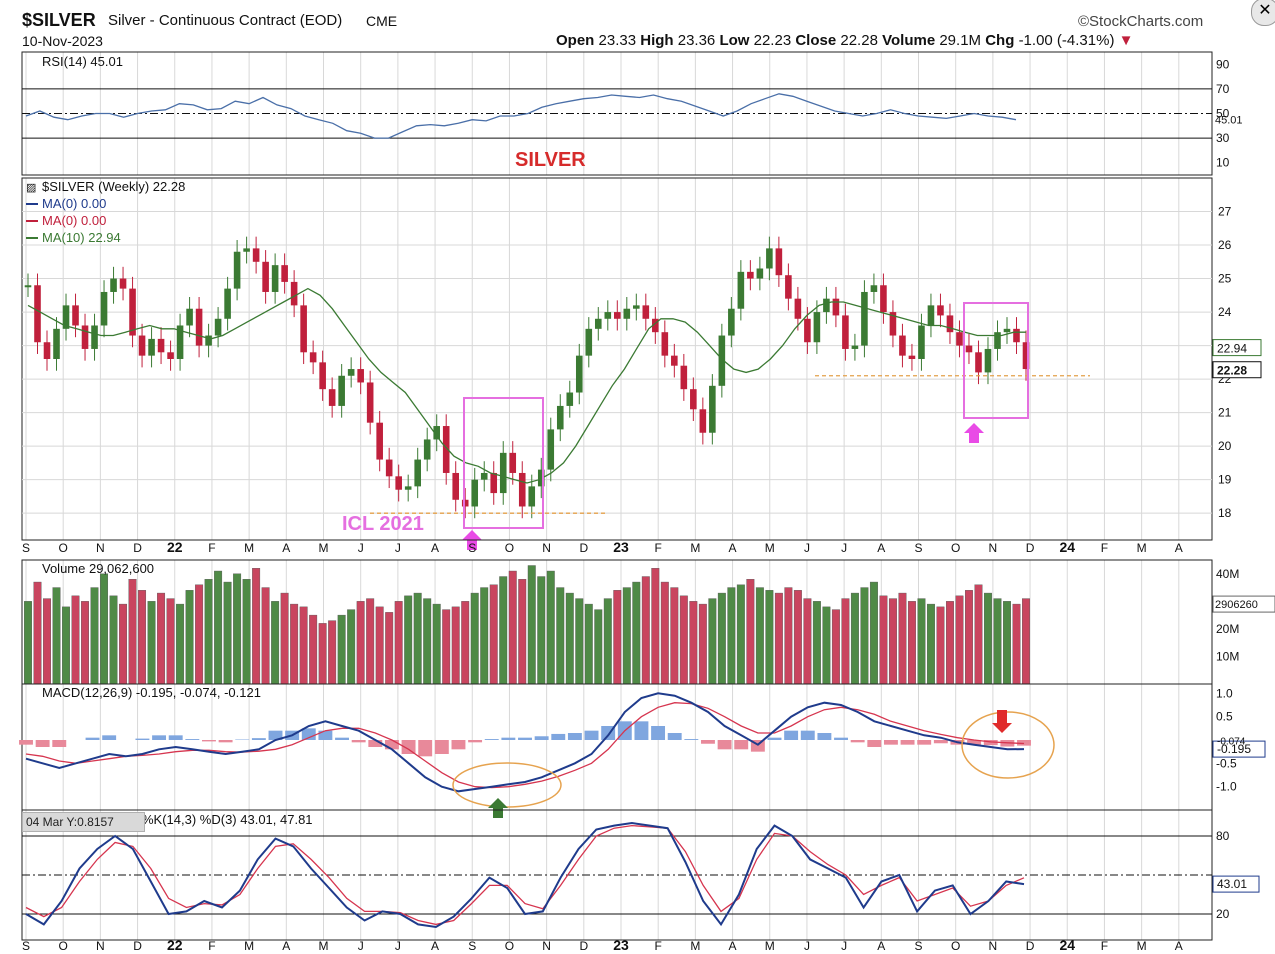  Describe the element at coordinates (909, 40) in the screenshot. I see `volume-label: Volume` at that location.